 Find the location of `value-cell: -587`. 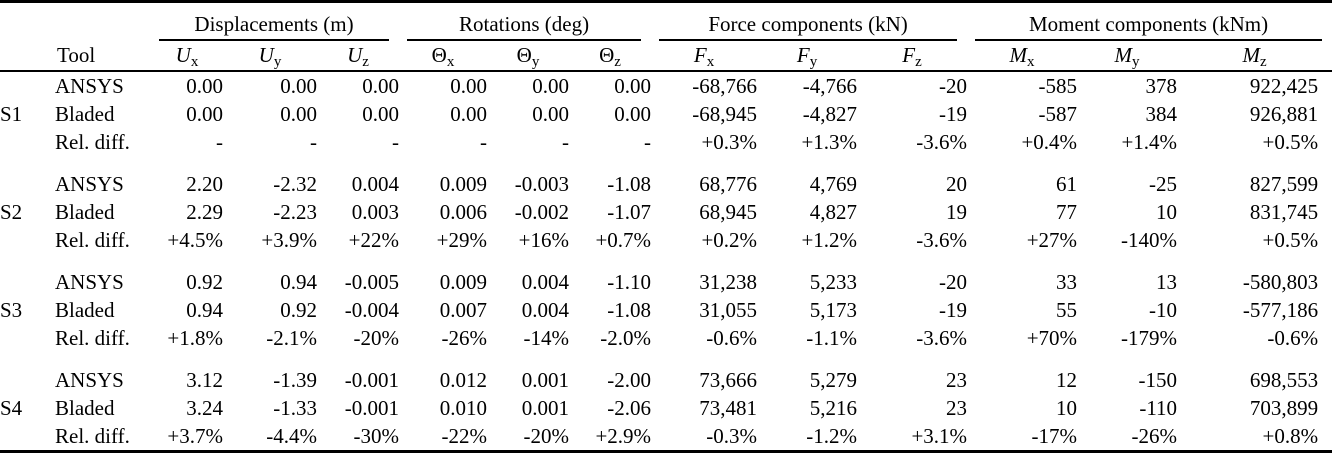

value-cell: -587 is located at coordinates (1058, 114).